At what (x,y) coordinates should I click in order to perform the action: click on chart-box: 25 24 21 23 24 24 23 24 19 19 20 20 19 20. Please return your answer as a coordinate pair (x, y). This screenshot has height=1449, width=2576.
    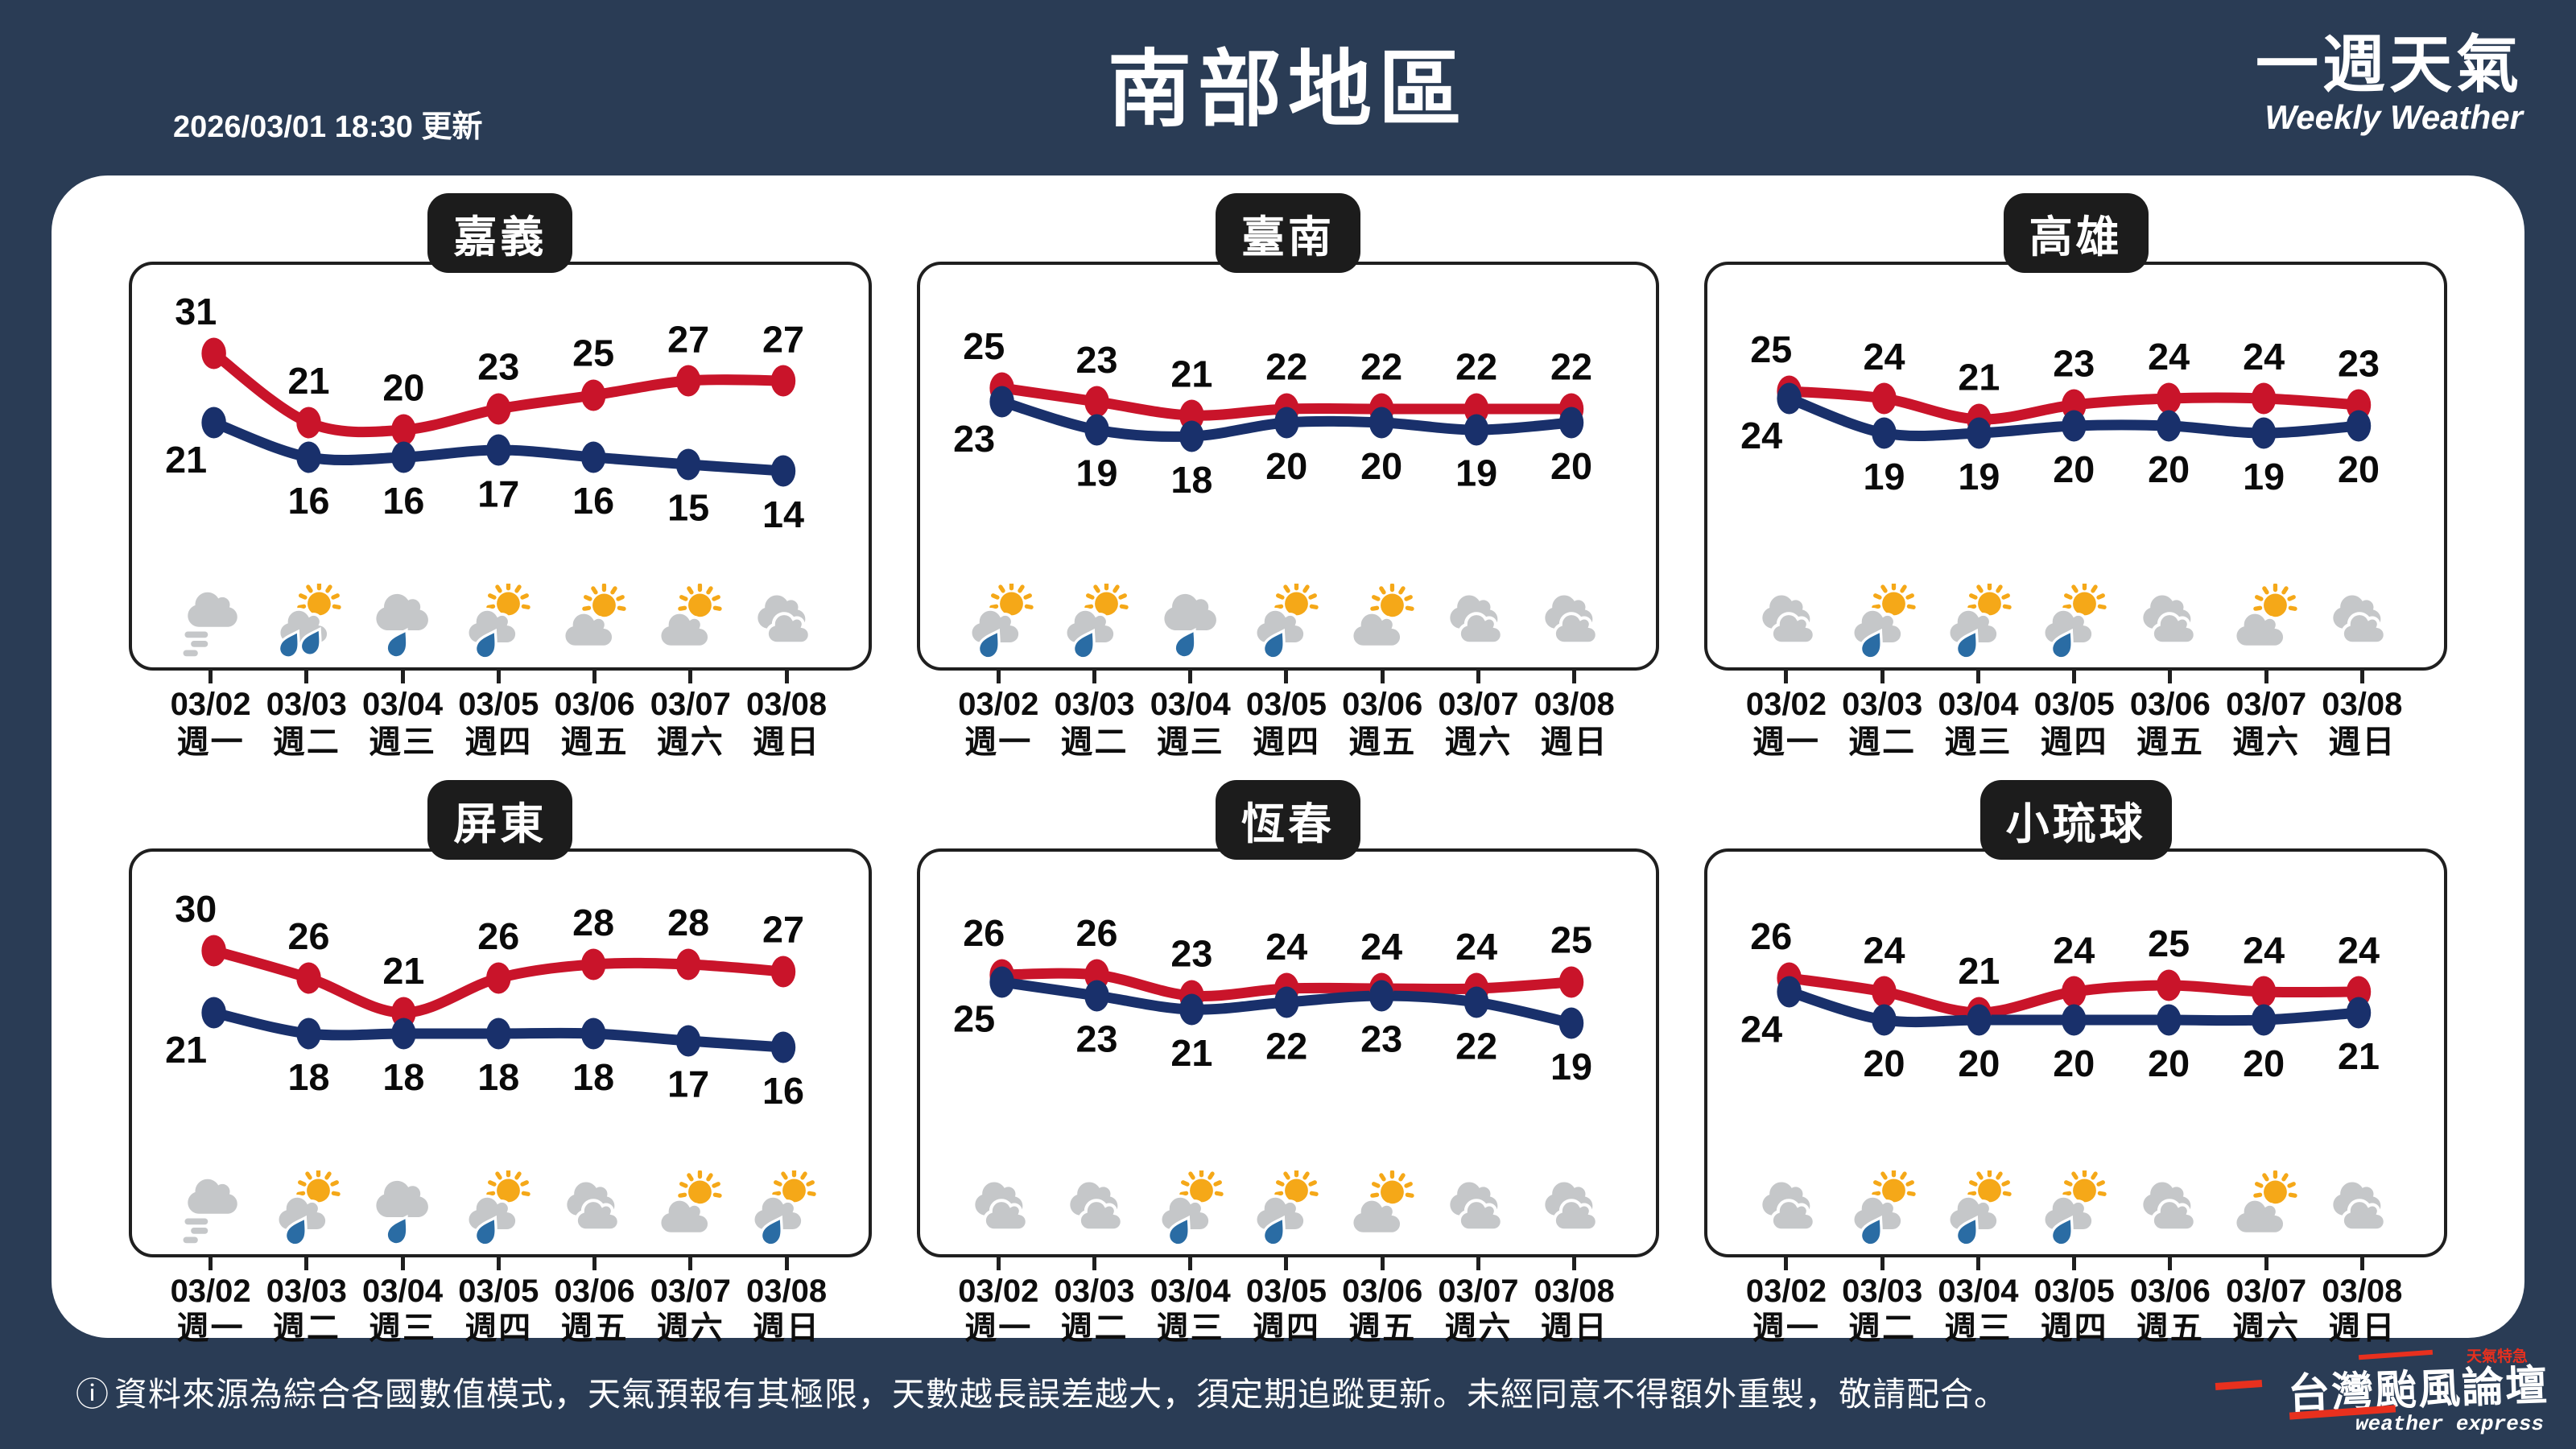
    Looking at the image, I should click on (2075, 466).